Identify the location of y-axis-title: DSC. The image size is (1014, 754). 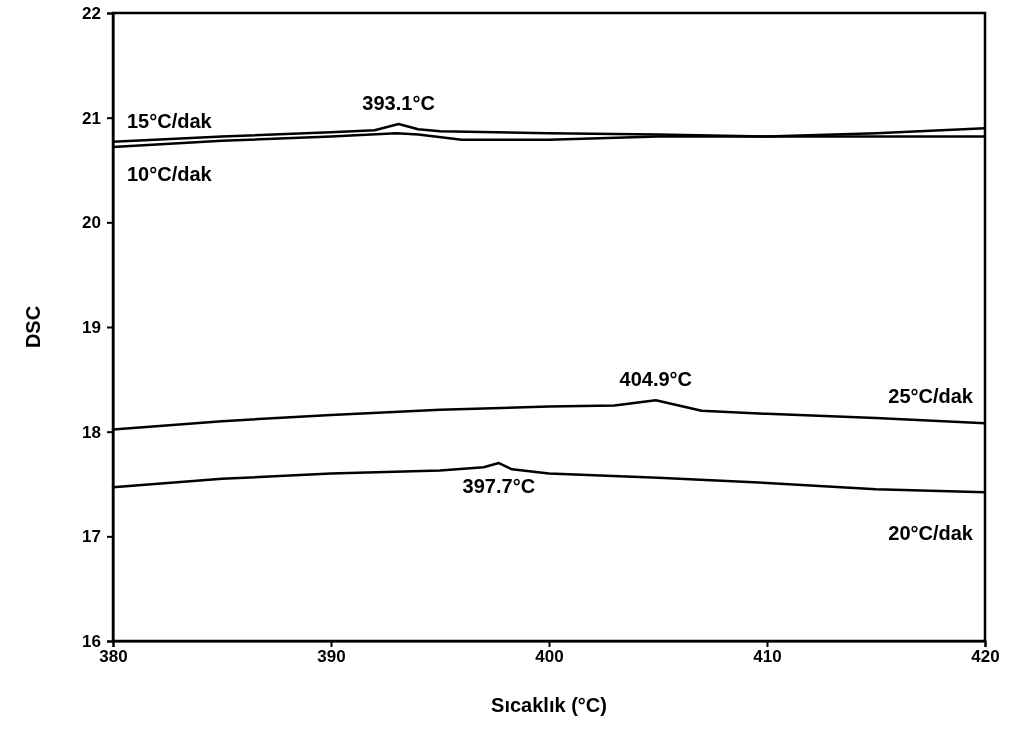
(33, 327).